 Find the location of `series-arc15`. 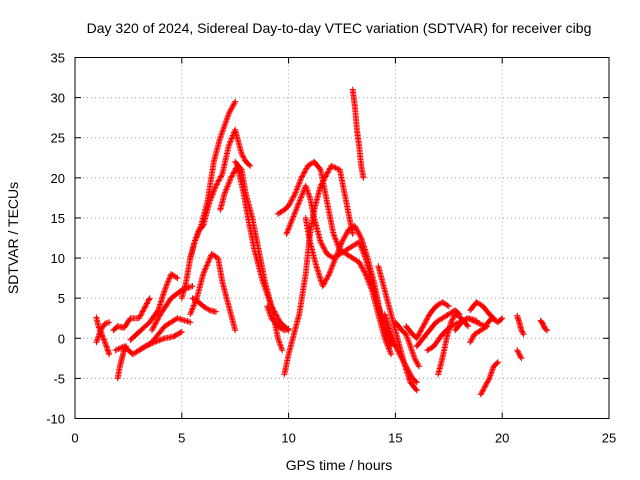

series-arc15 is located at coordinates (278, 318).